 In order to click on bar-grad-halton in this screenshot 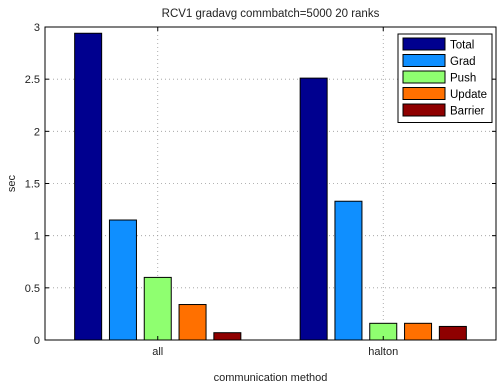, I will do `click(348, 270)`.